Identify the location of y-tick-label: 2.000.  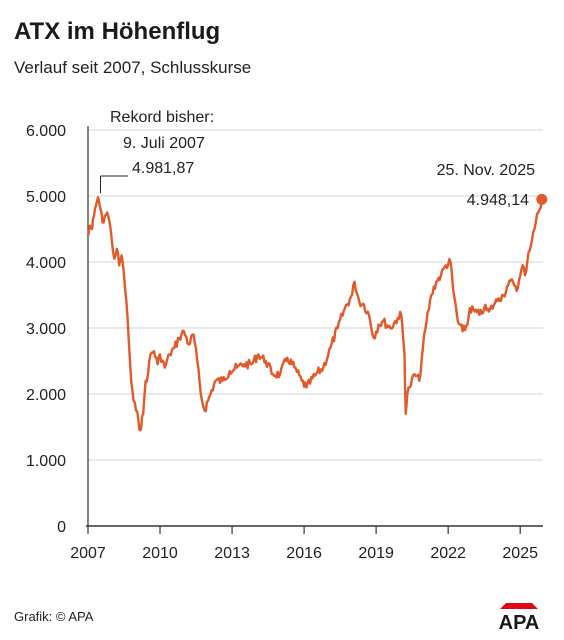
(46, 395).